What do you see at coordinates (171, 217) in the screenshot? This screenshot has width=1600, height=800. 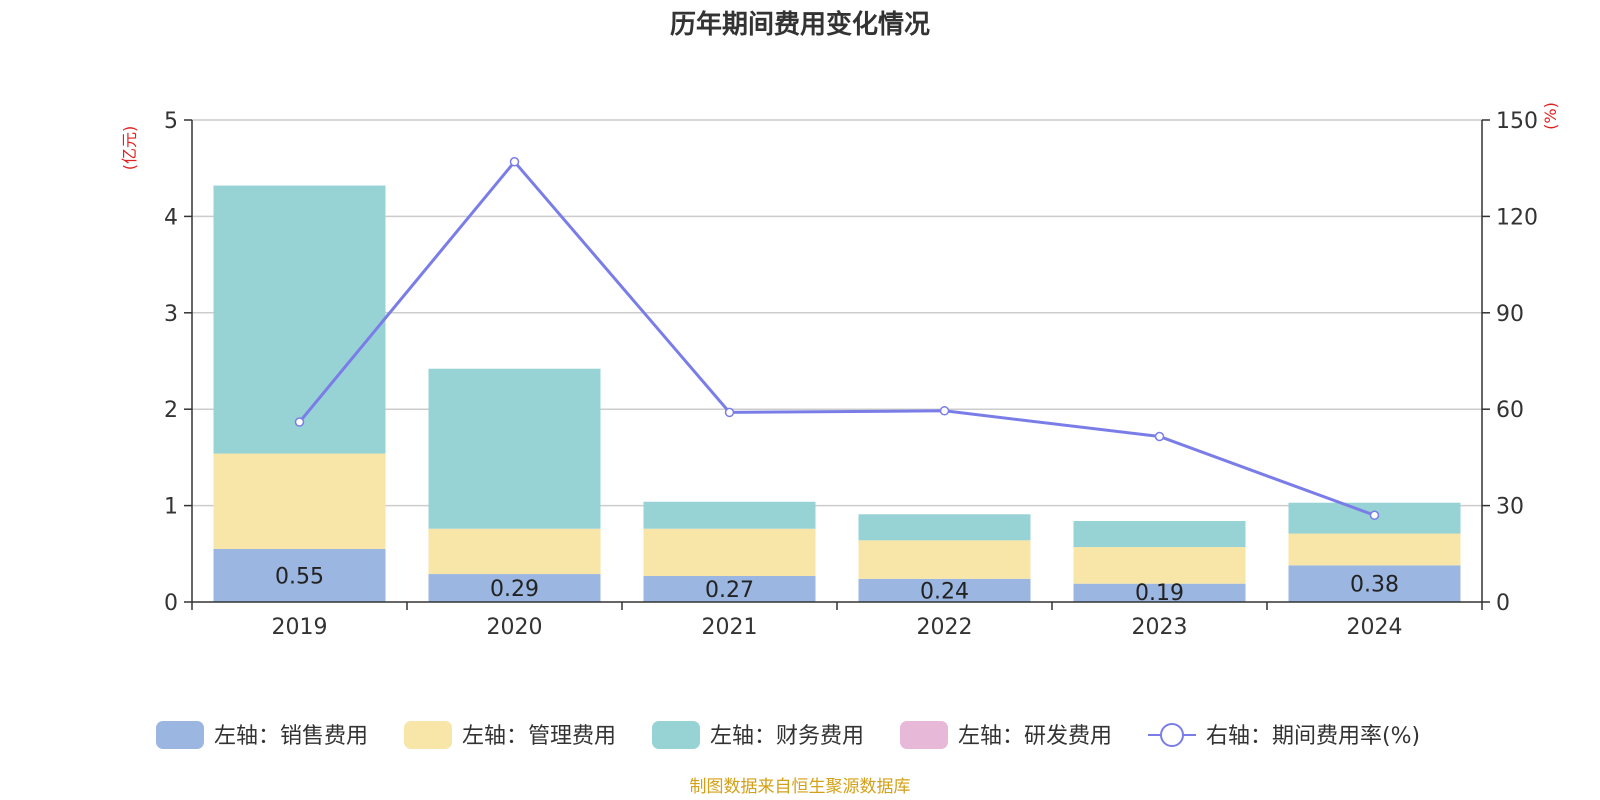 I see `left-axis-tick-label: 4` at bounding box center [171, 217].